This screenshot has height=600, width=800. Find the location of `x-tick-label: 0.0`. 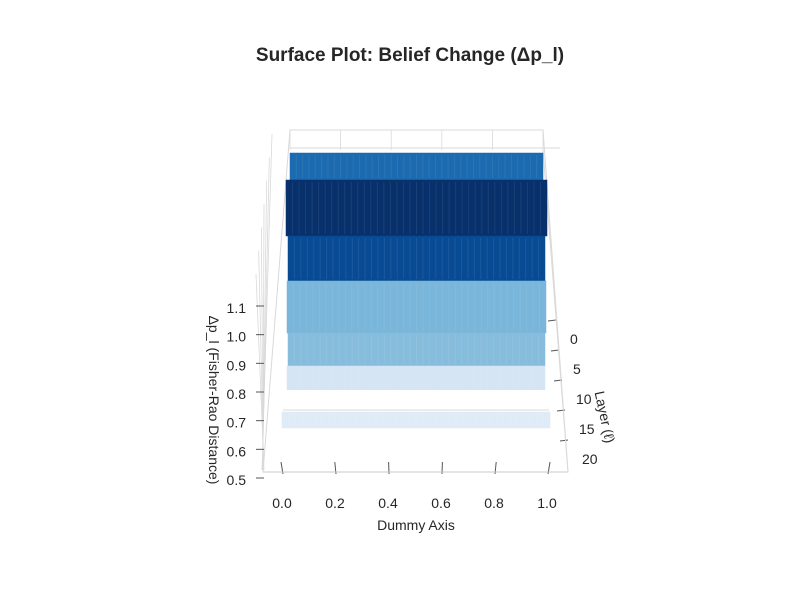

x-tick-label: 0.0 is located at coordinates (282, 503).